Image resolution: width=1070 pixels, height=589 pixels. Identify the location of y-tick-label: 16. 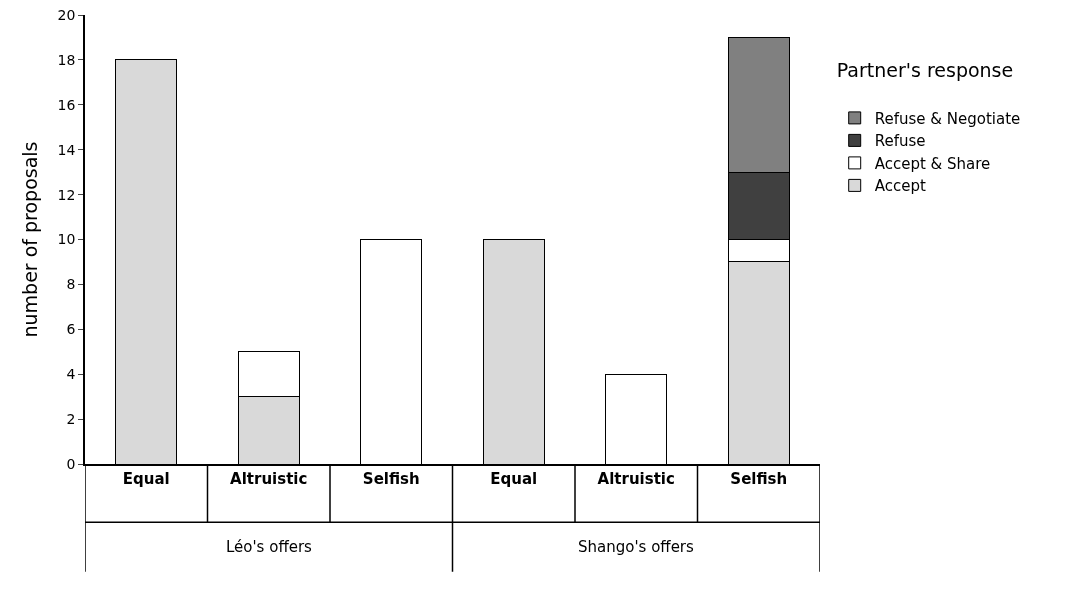
(66, 104).